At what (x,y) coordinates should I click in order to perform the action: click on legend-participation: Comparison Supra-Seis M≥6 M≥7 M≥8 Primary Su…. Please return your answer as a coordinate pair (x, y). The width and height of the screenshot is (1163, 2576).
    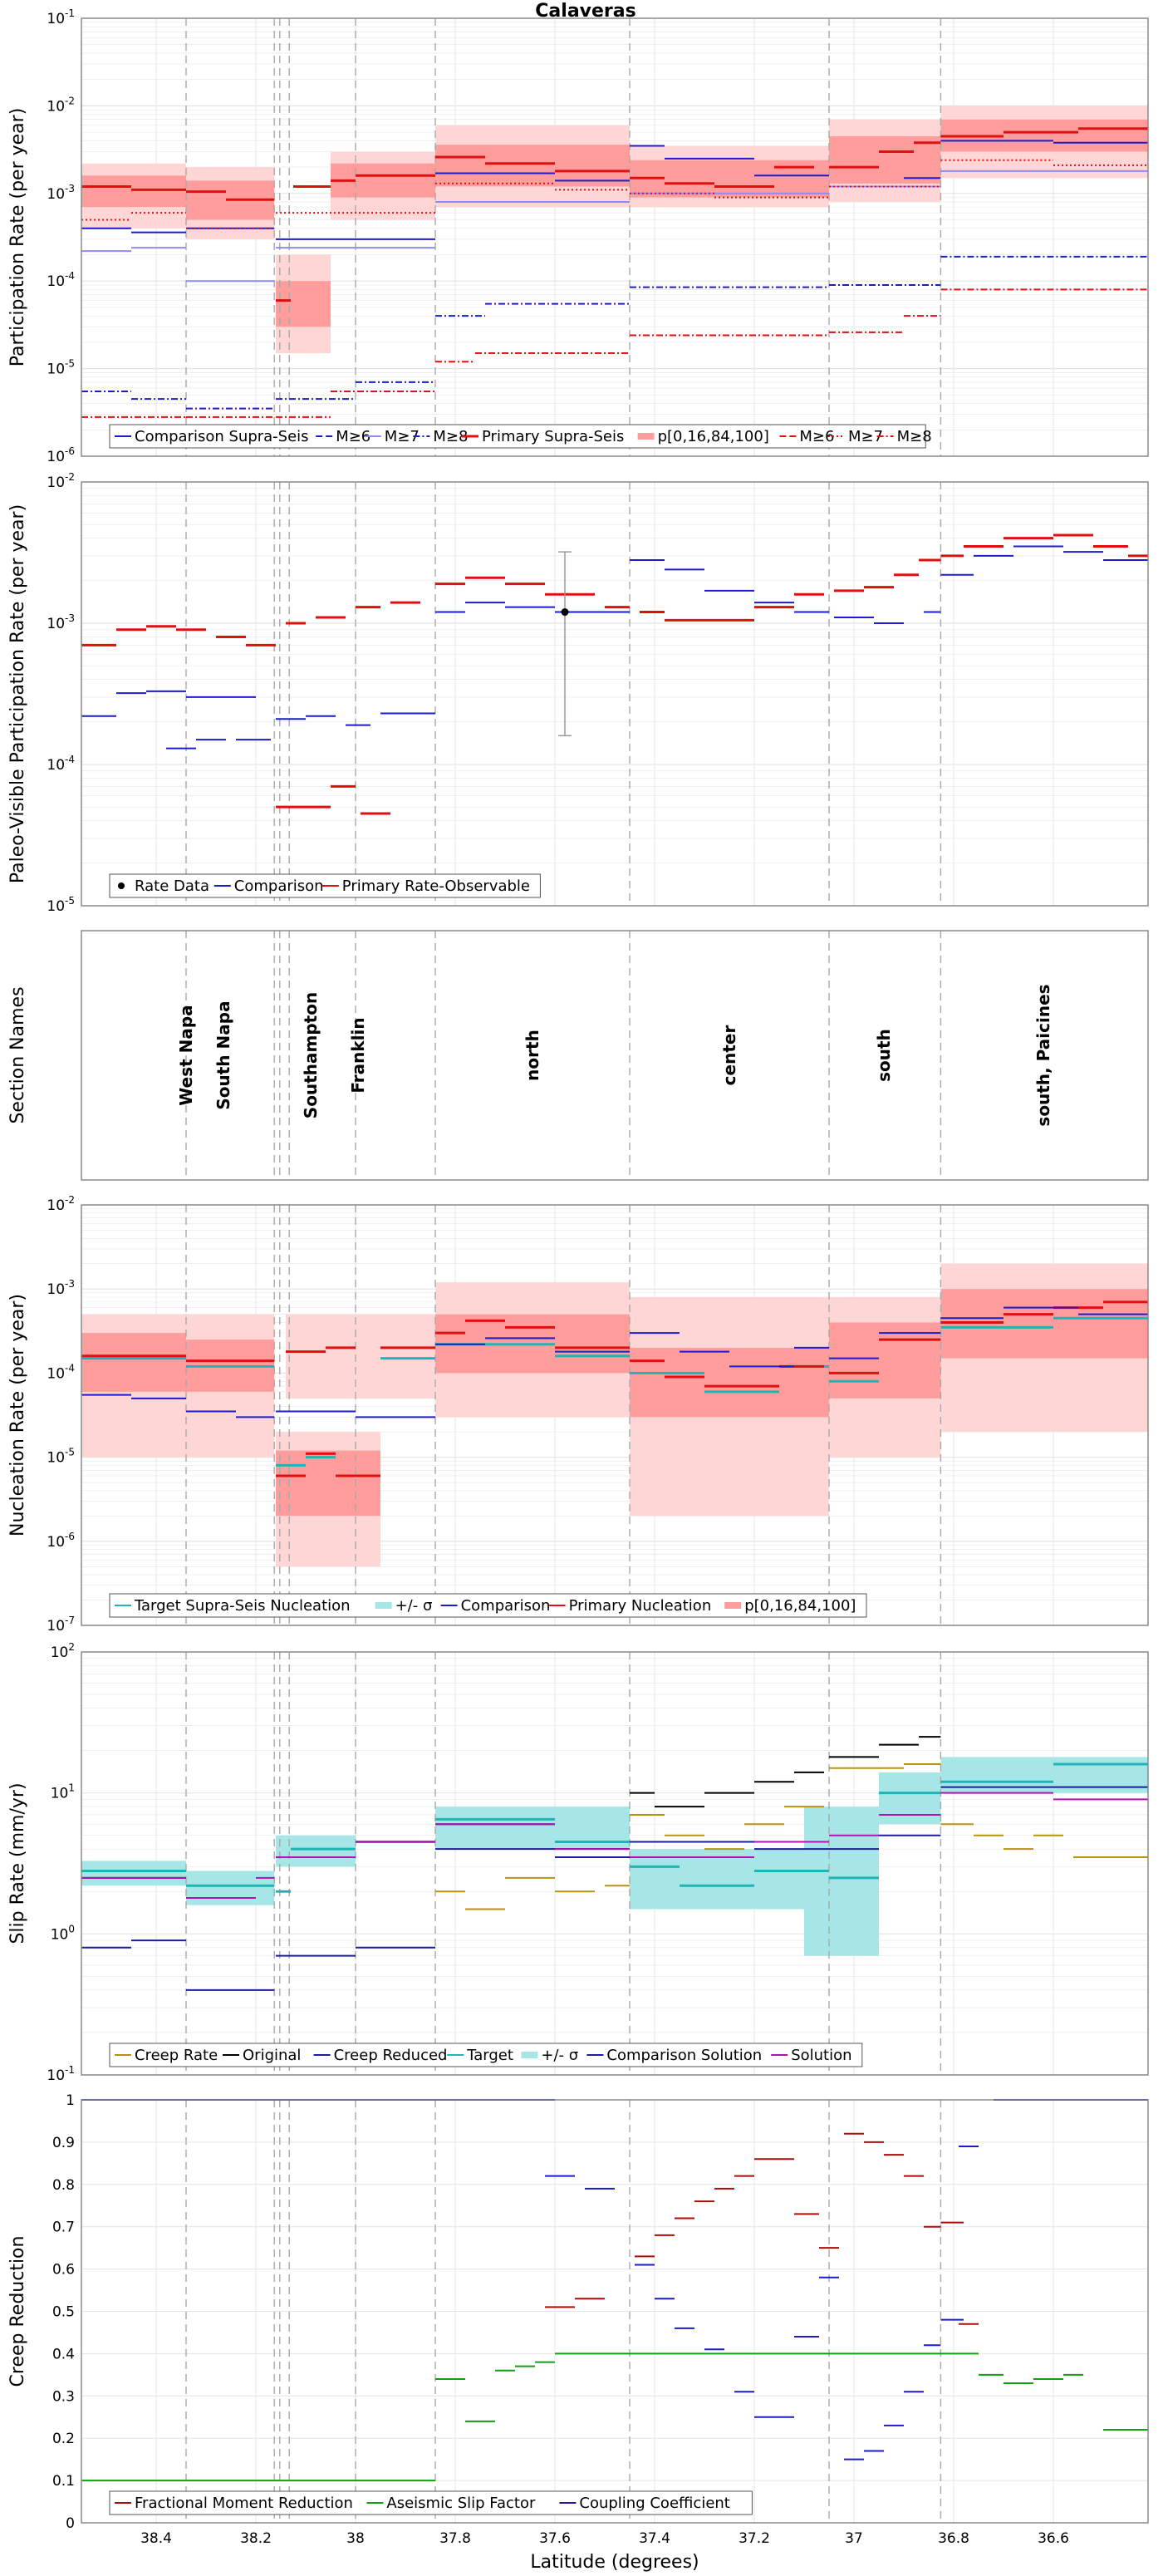
    Looking at the image, I should click on (520, 436).